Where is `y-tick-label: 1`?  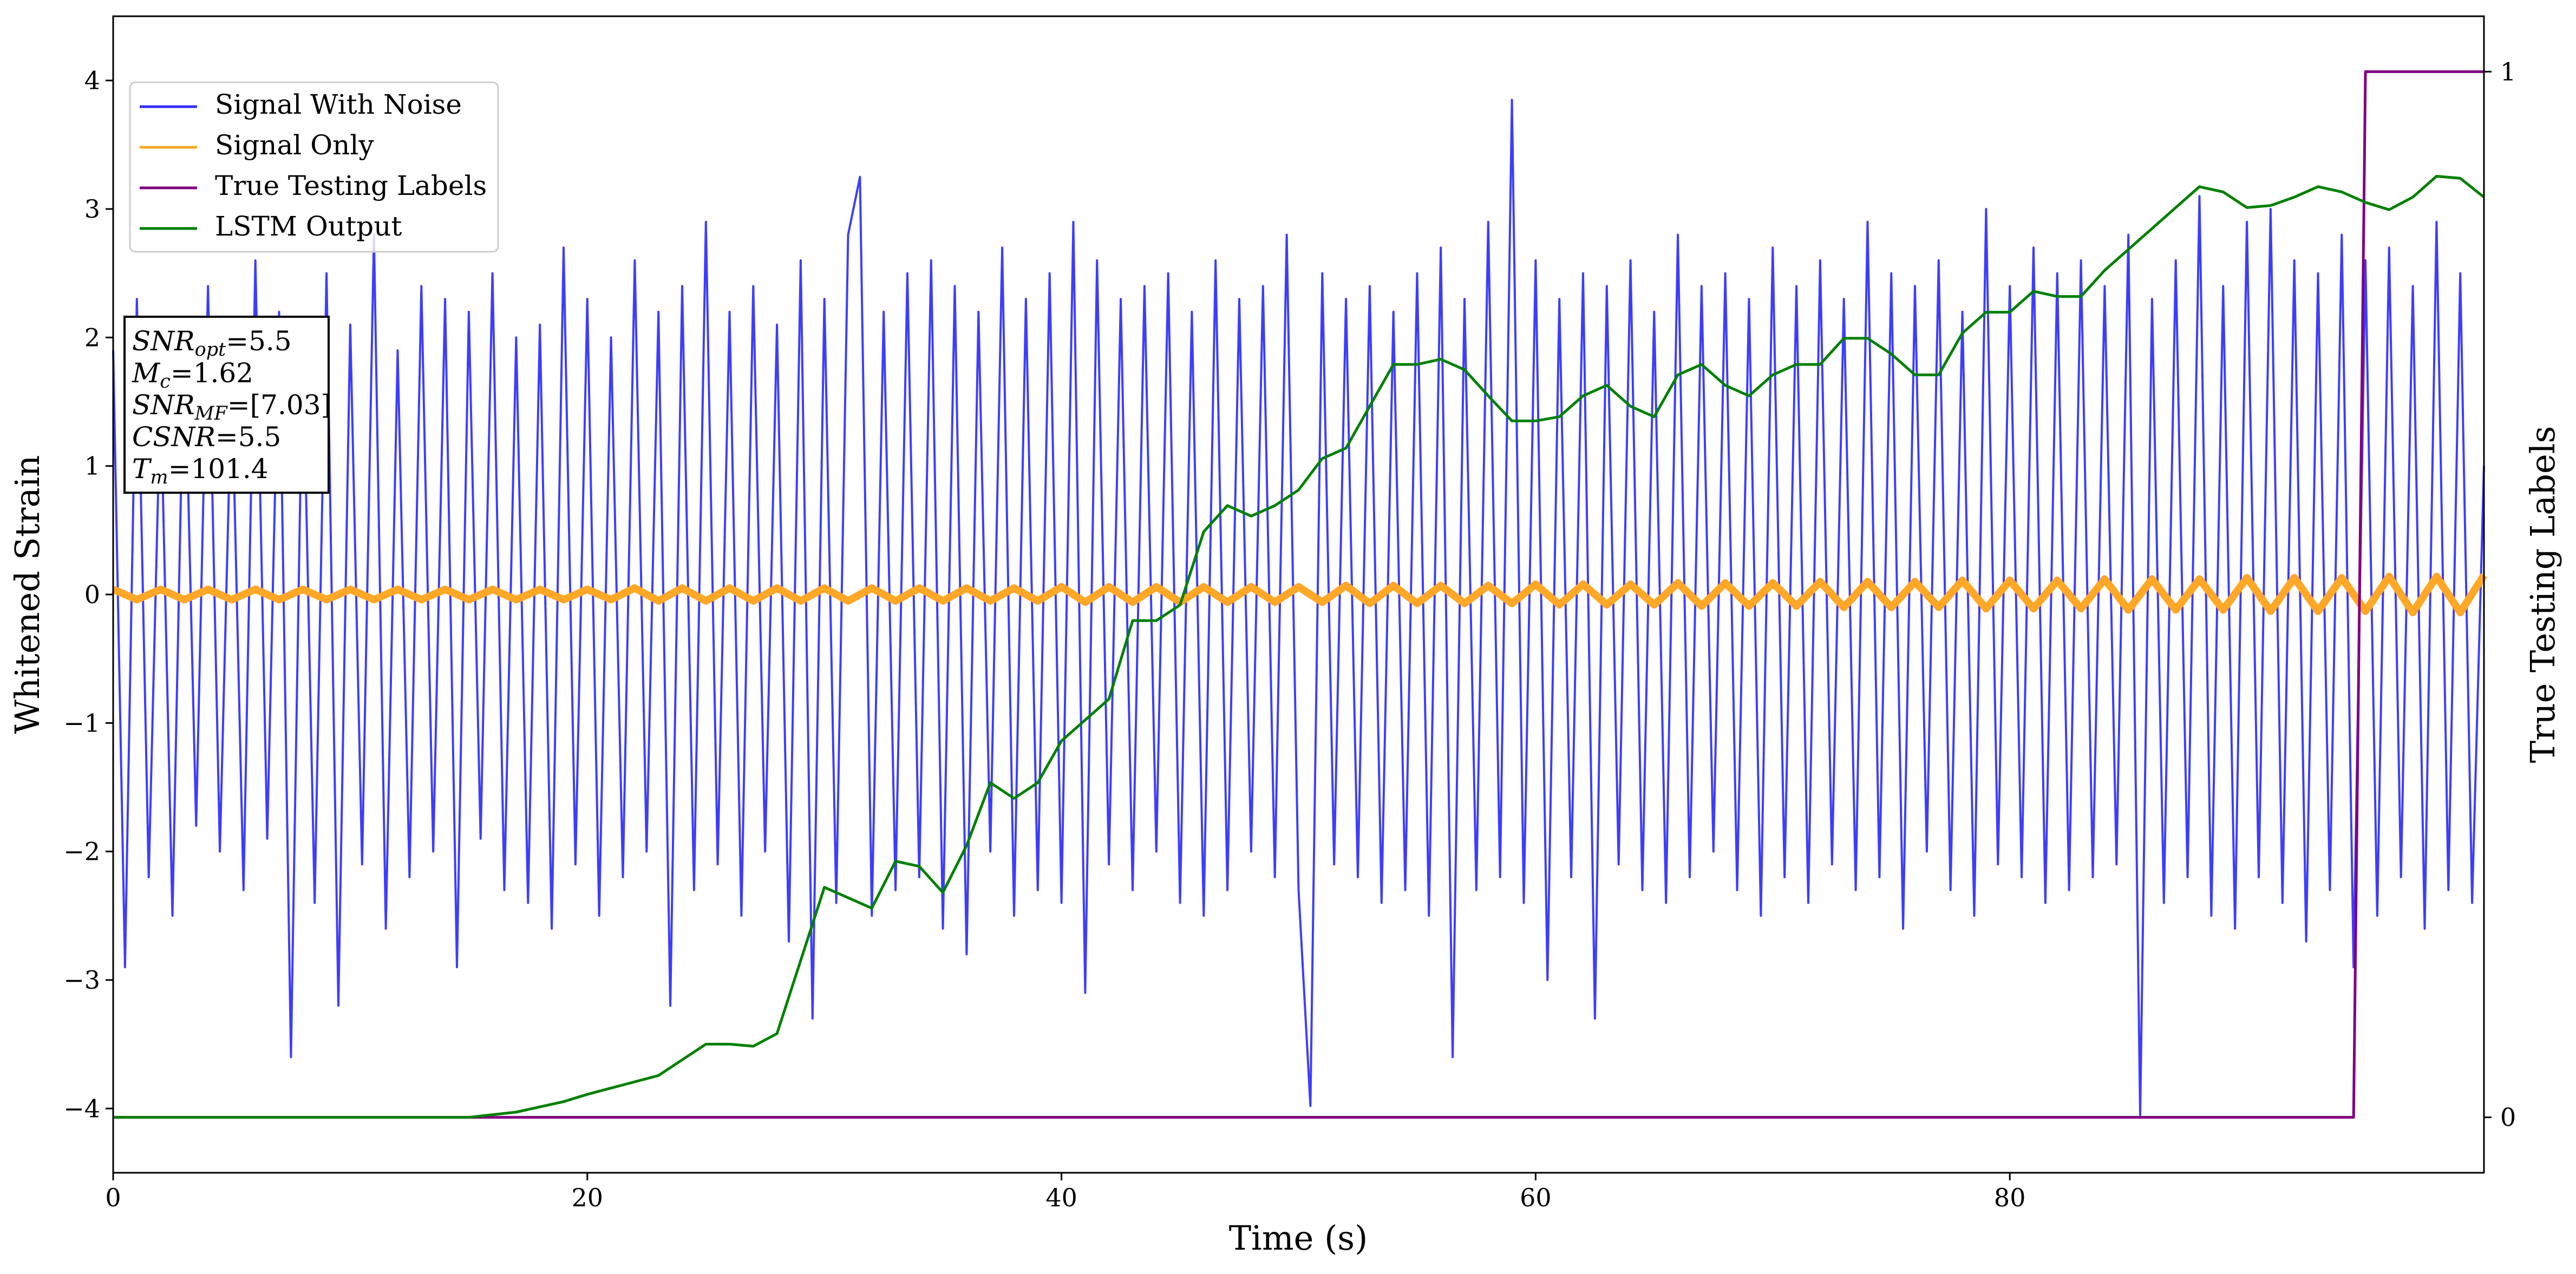
y-tick-label: 1 is located at coordinates (92, 466).